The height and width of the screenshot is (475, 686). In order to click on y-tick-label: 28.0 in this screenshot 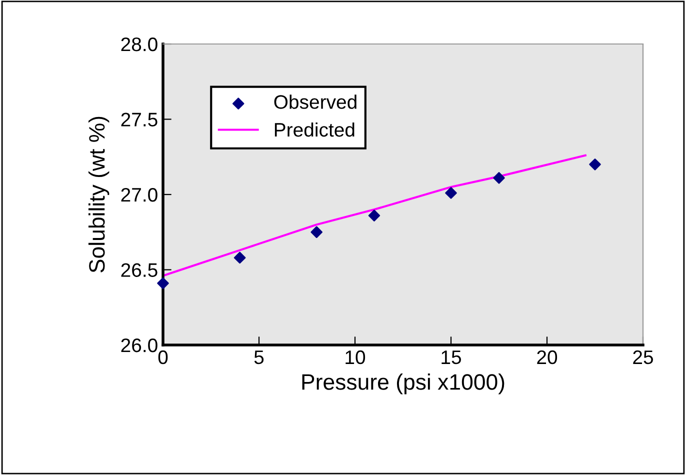, I will do `click(139, 44)`.